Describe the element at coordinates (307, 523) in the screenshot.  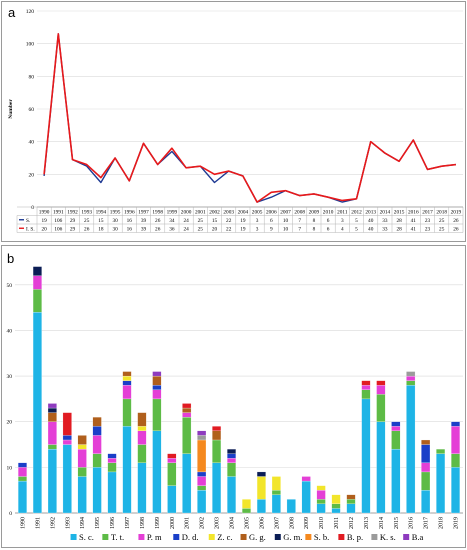
I see `x-tick-label: 2009` at that location.